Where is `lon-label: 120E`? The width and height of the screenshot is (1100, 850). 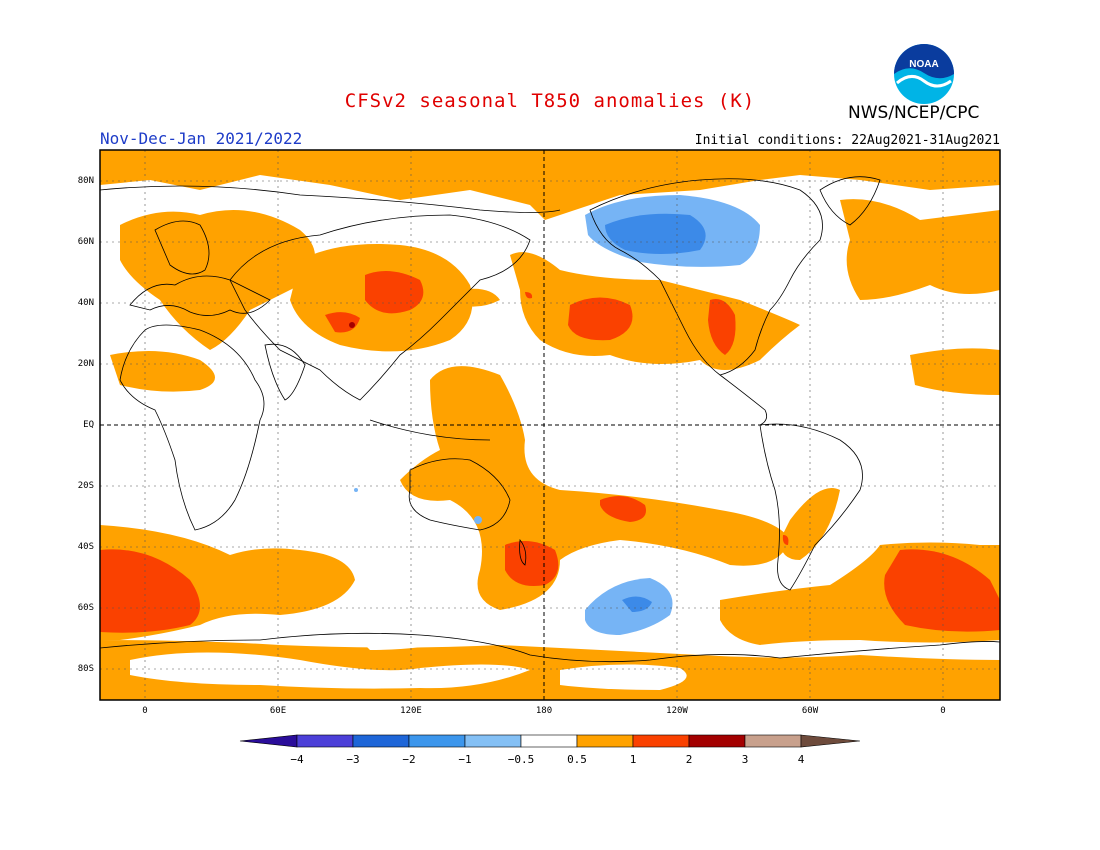 lon-label: 120E is located at coordinates (411, 711).